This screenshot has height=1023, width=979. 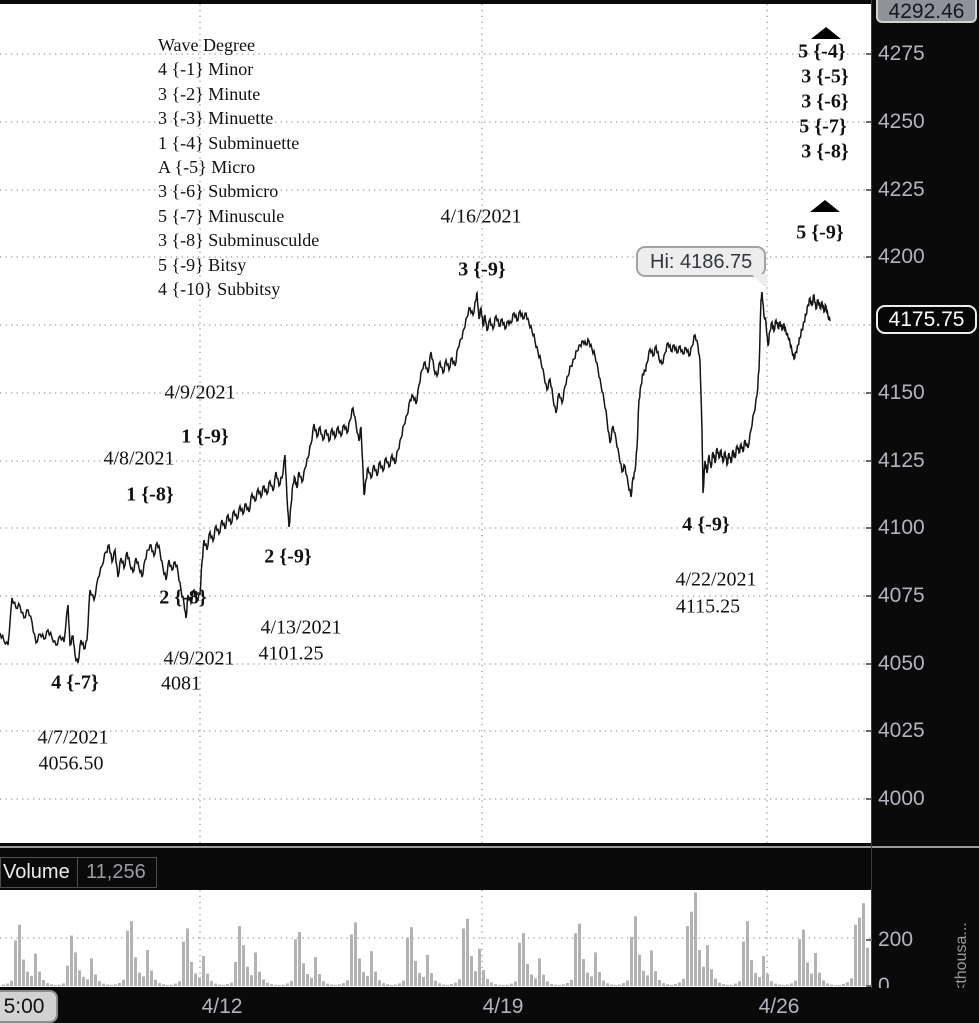 I want to click on high-price-tooltip-text: Hi: 4186.75, so click(x=701, y=262).